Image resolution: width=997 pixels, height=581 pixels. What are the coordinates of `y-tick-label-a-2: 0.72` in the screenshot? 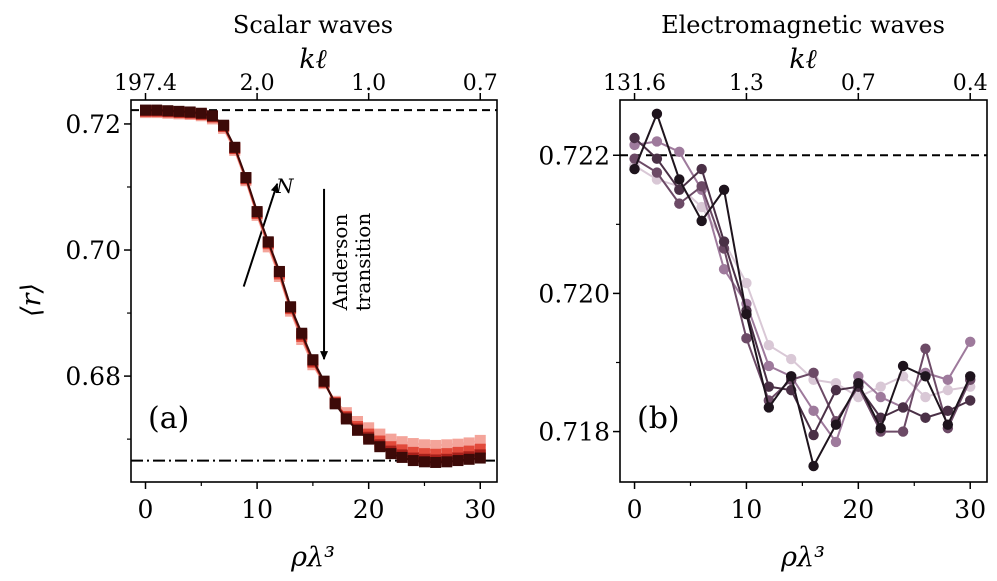 It's located at (93, 124).